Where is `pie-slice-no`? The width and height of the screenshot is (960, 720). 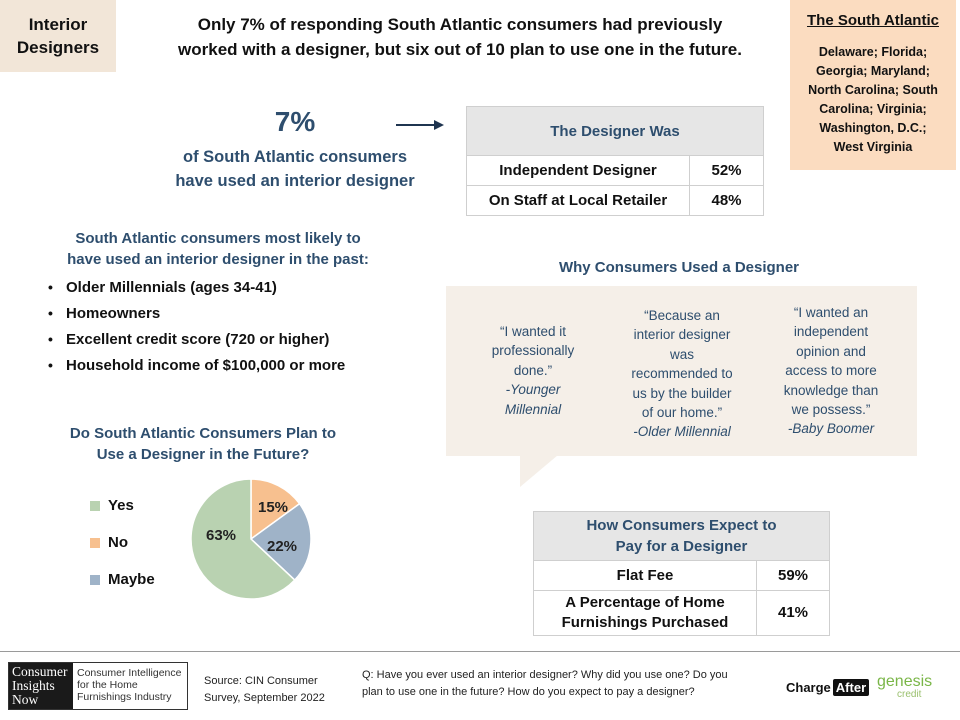
pie-slice-no is located at coordinates (275, 509).